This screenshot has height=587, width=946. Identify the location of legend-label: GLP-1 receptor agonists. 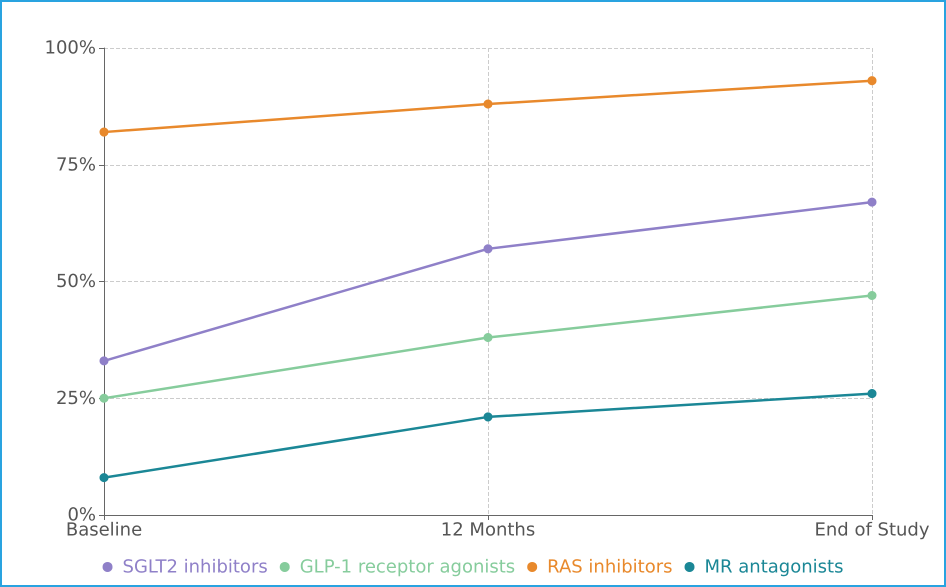
(408, 567).